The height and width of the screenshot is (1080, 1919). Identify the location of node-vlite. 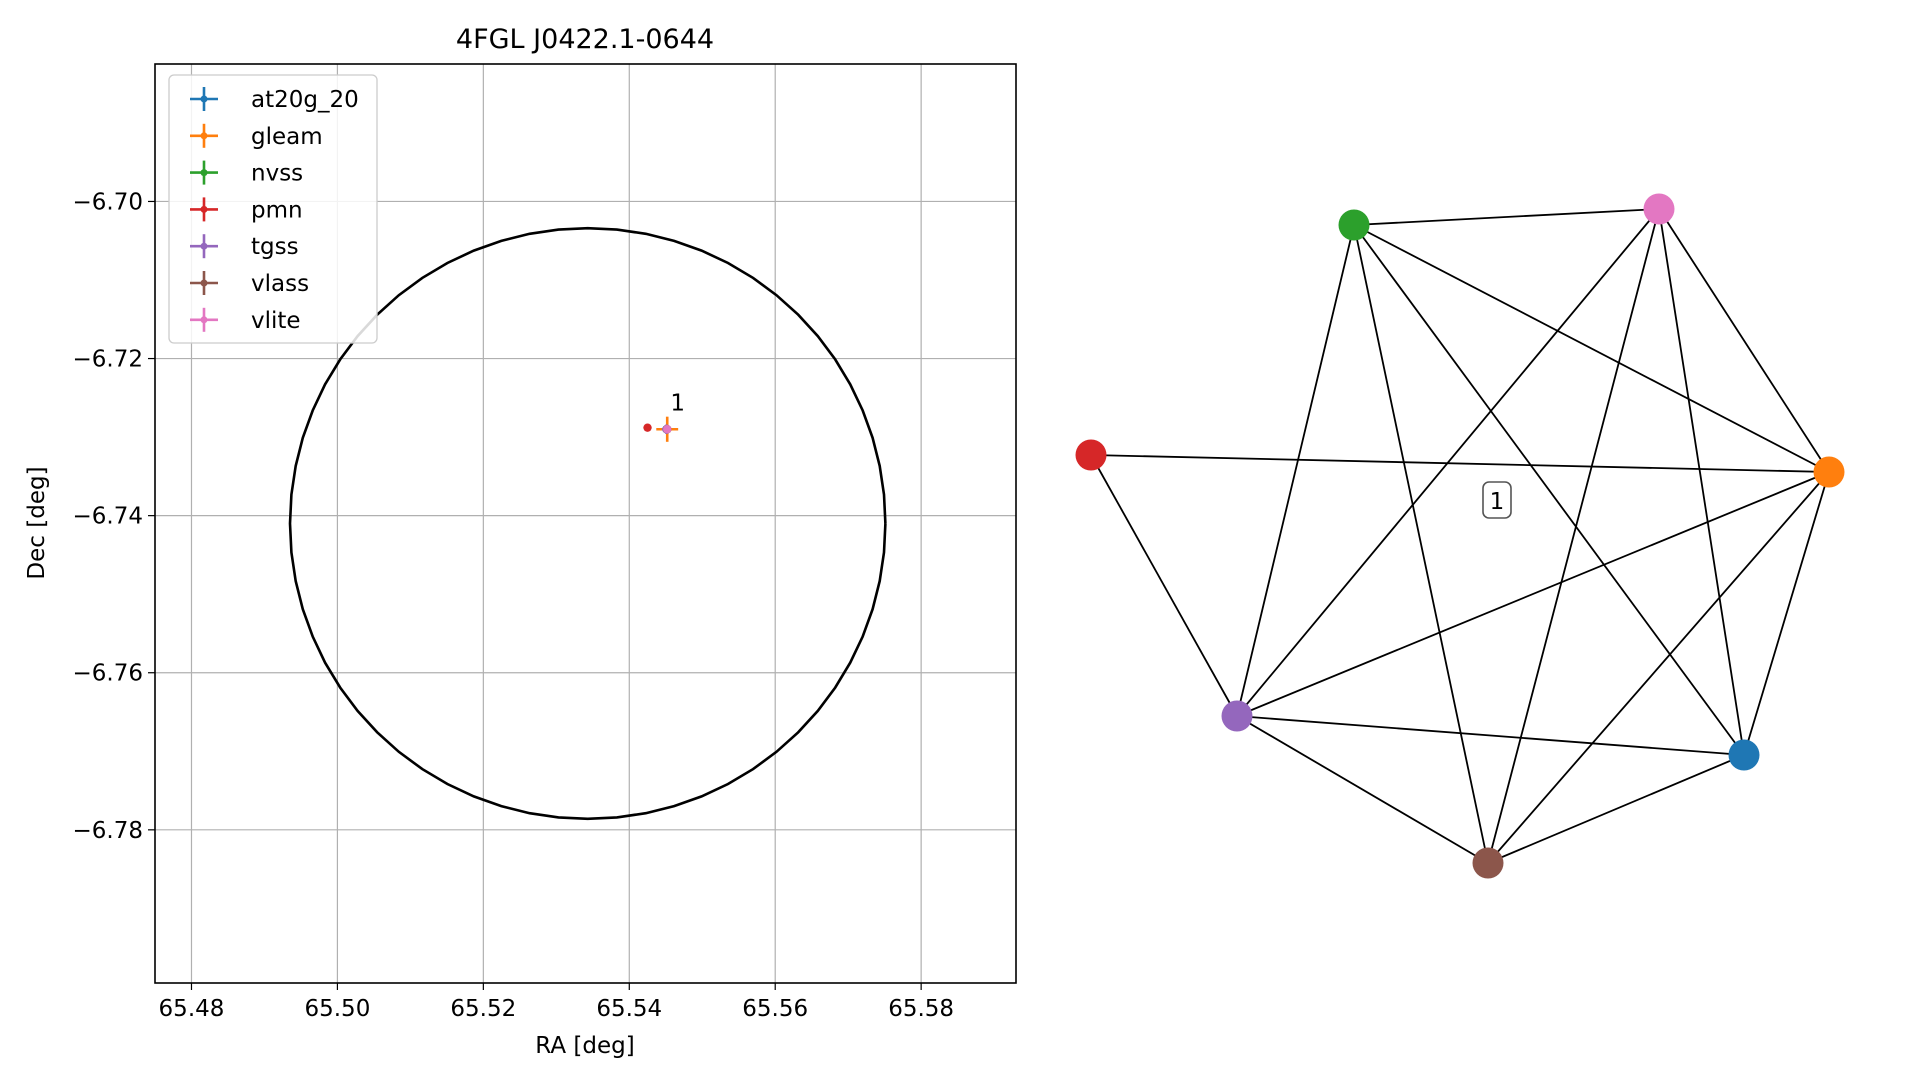
(1659, 209).